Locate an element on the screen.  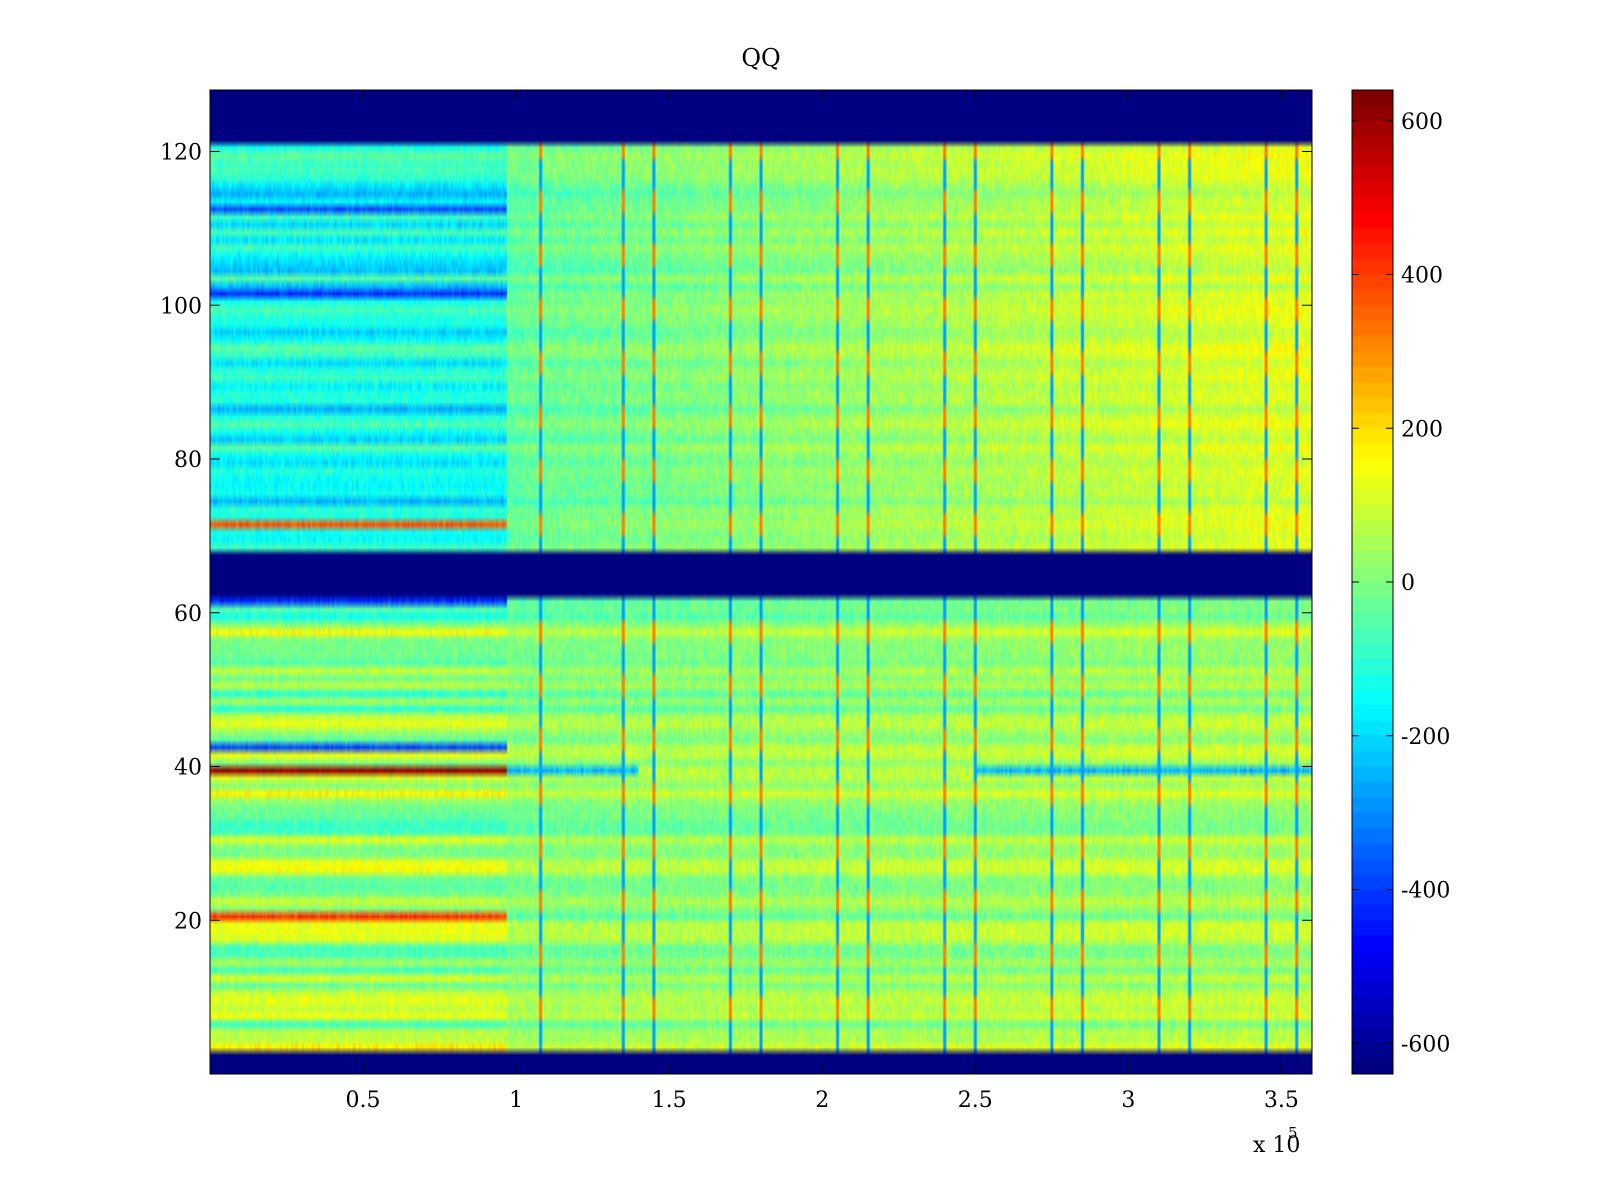
colorbar-tick-label: -400 is located at coordinates (1425, 891).